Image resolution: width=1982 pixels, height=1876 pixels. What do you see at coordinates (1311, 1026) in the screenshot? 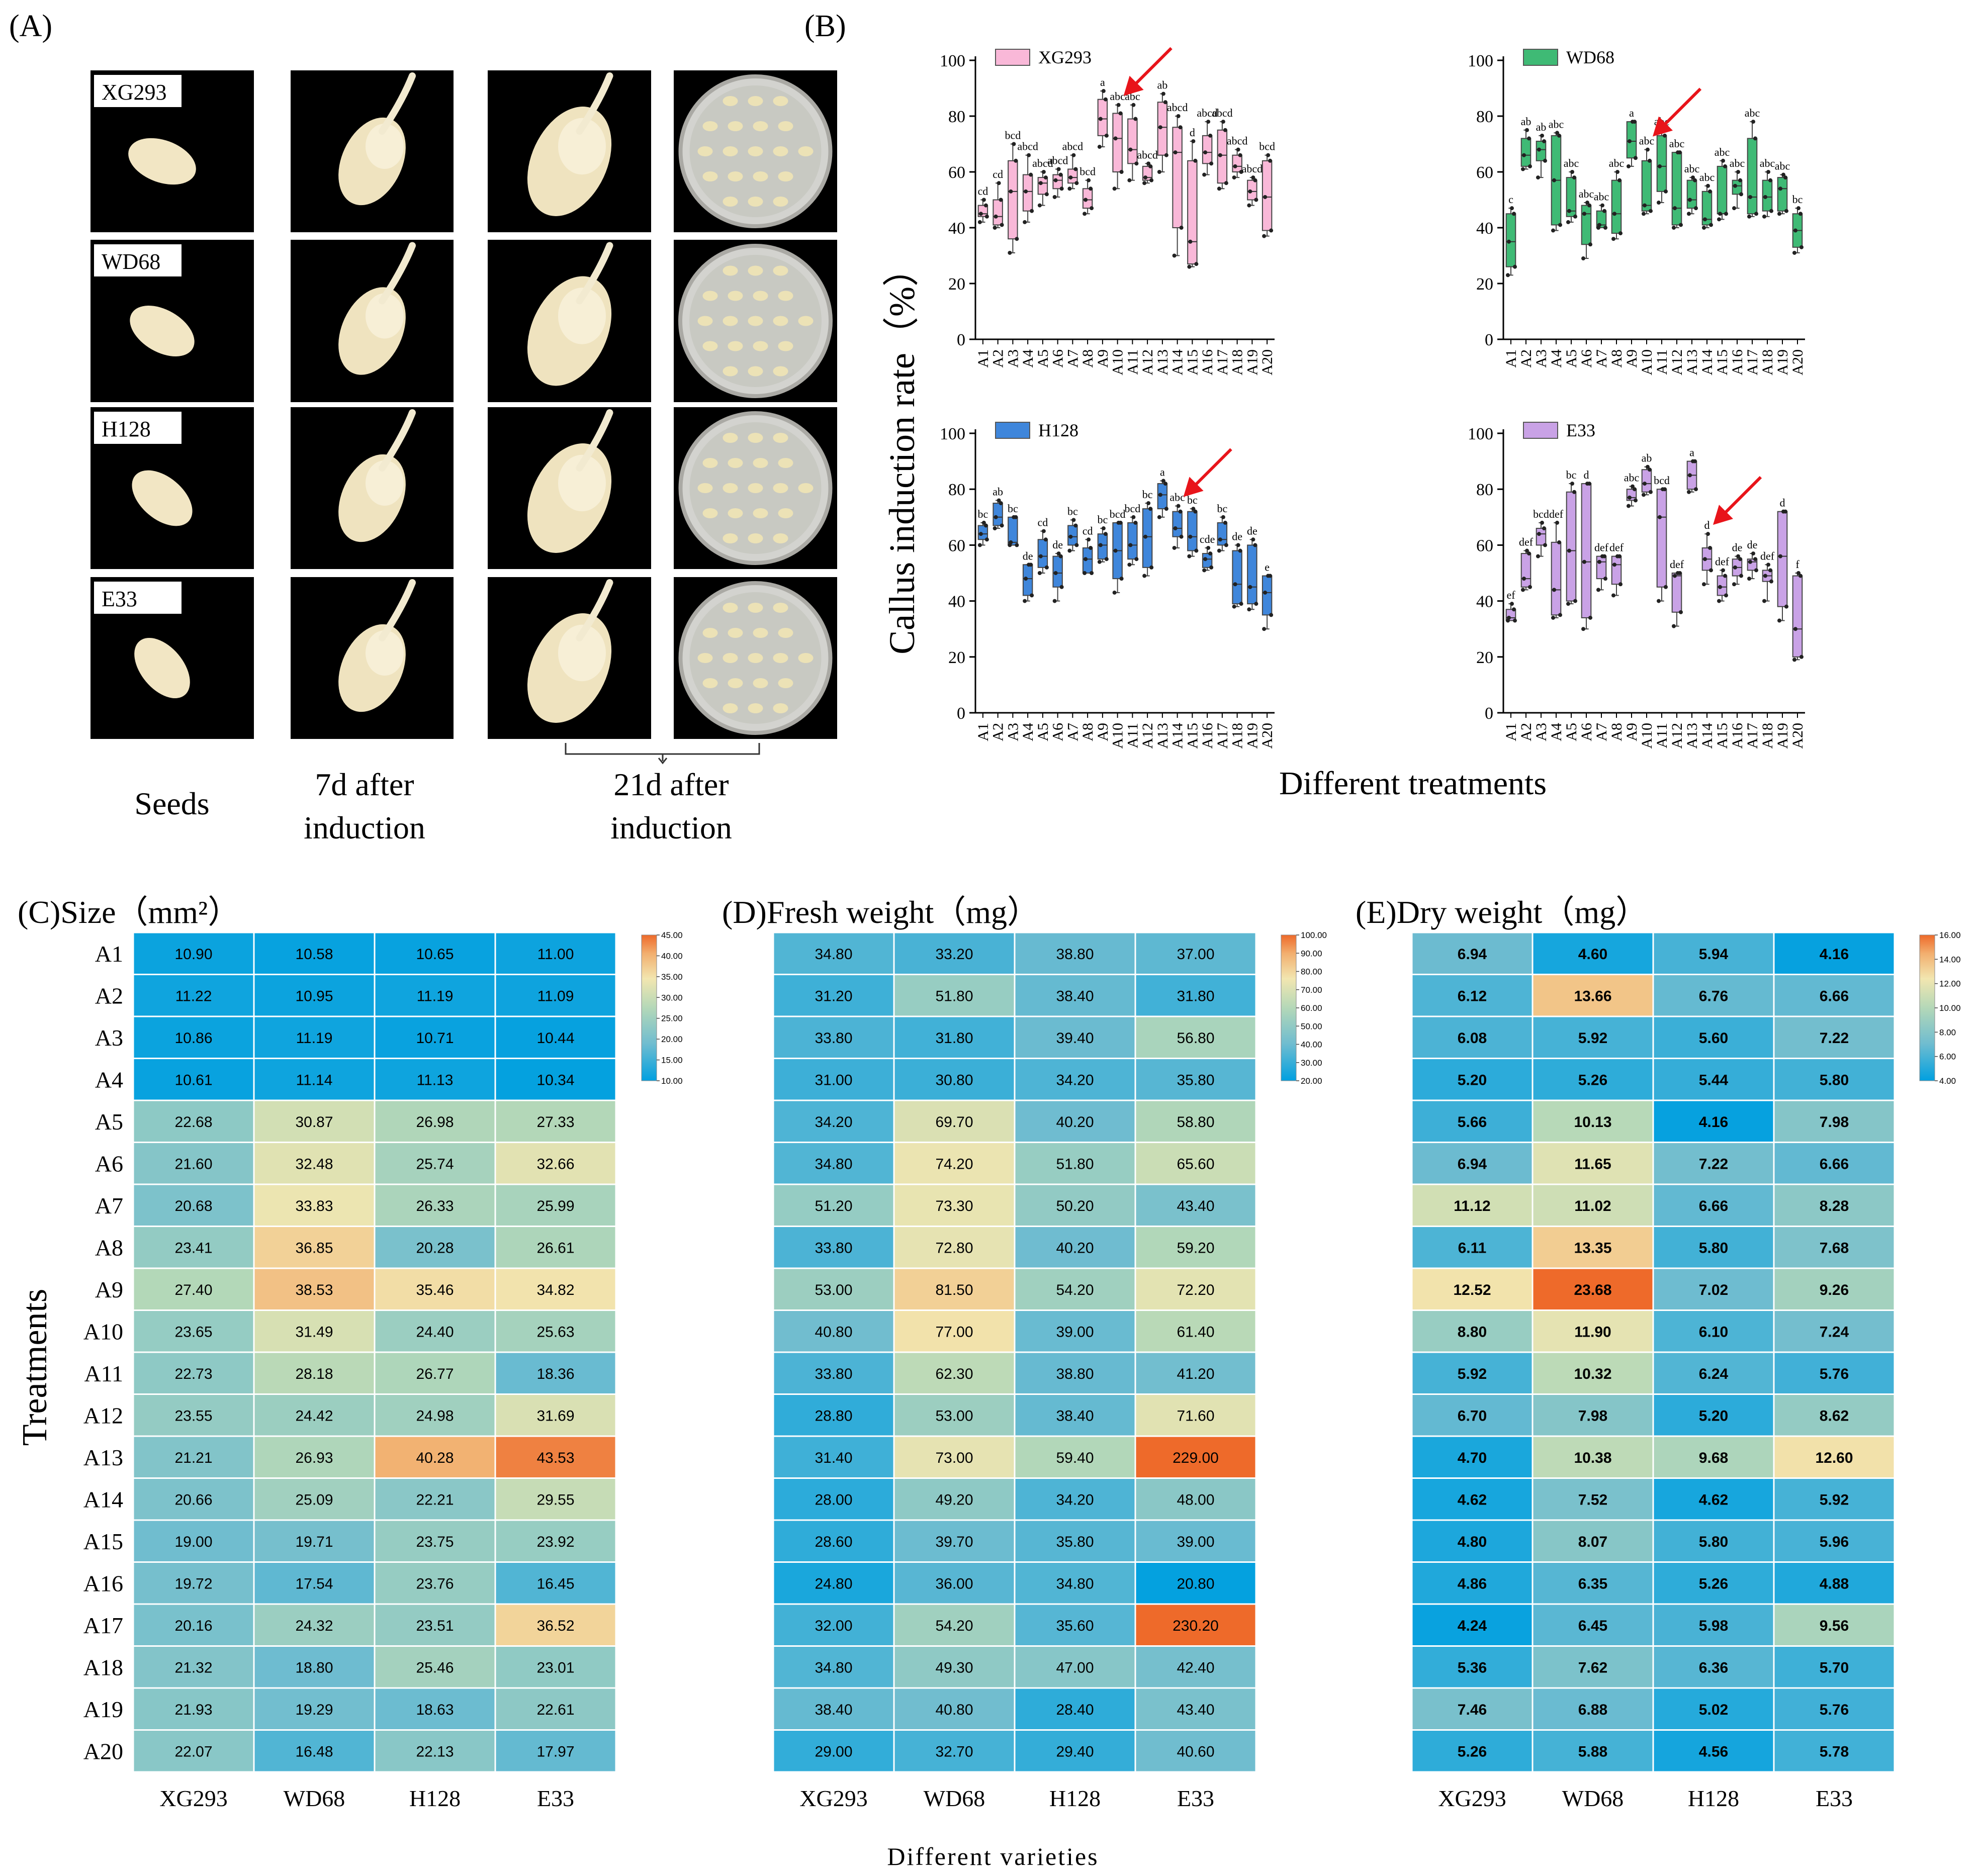
I see `colorbar-tick-label: 50.00` at bounding box center [1311, 1026].